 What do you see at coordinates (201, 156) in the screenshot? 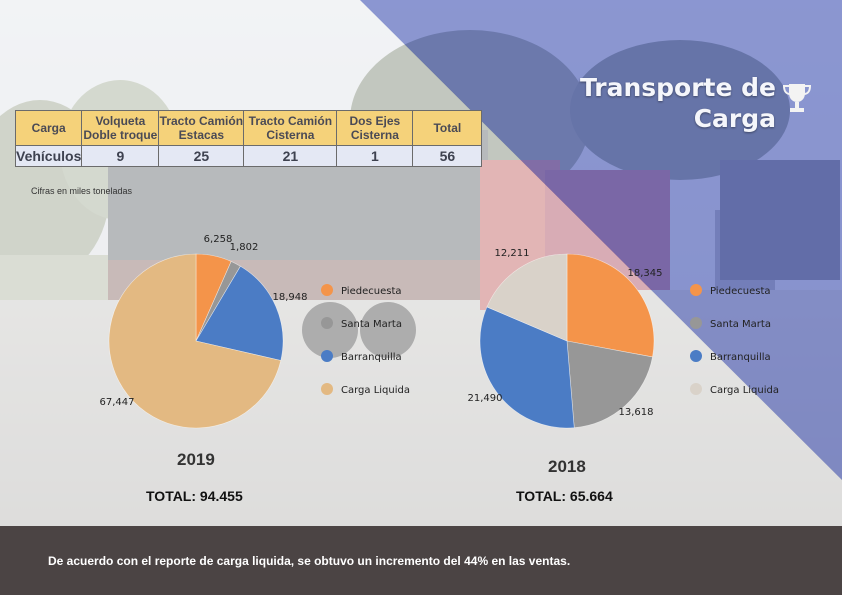
I see `table-cell: 25` at bounding box center [201, 156].